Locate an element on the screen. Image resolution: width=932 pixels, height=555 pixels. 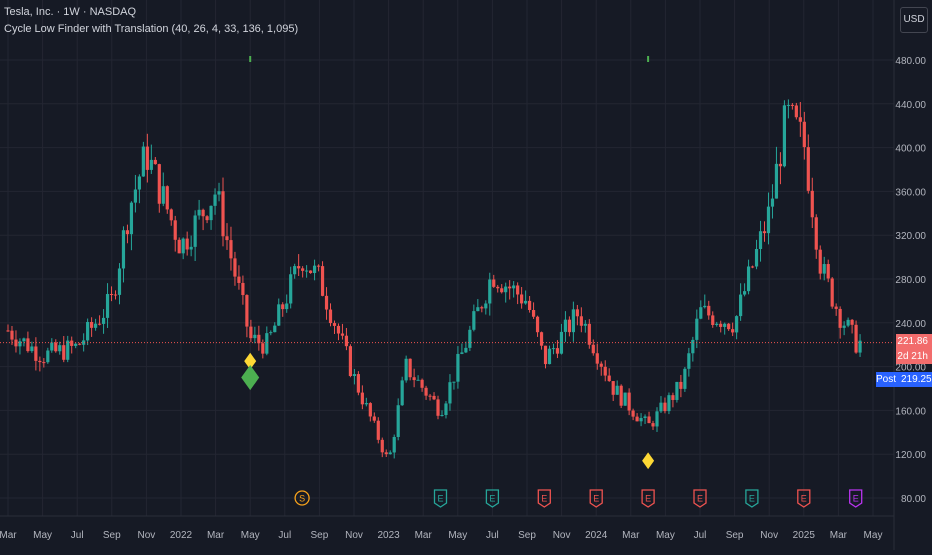
y-tick-label: 160.00 is located at coordinates (910, 411).